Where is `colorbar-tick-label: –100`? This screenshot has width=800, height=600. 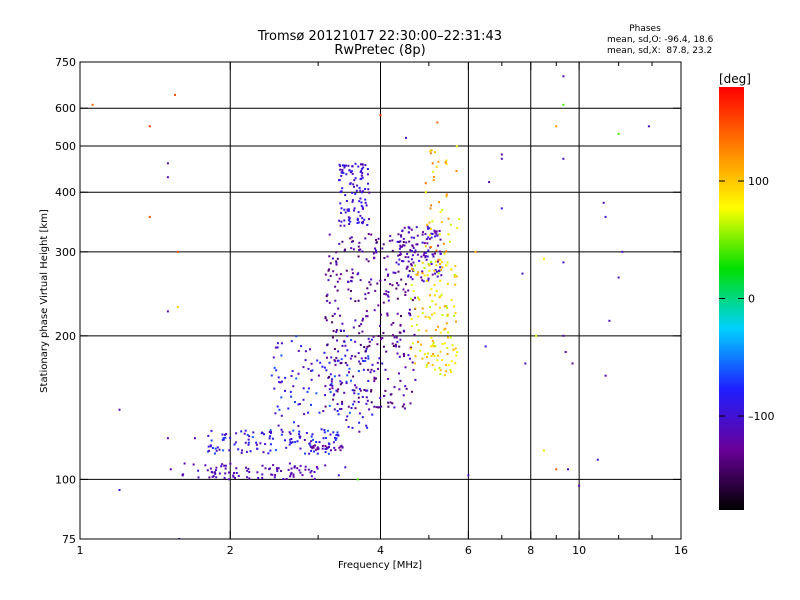 colorbar-tick-label: –100 is located at coordinates (761, 416).